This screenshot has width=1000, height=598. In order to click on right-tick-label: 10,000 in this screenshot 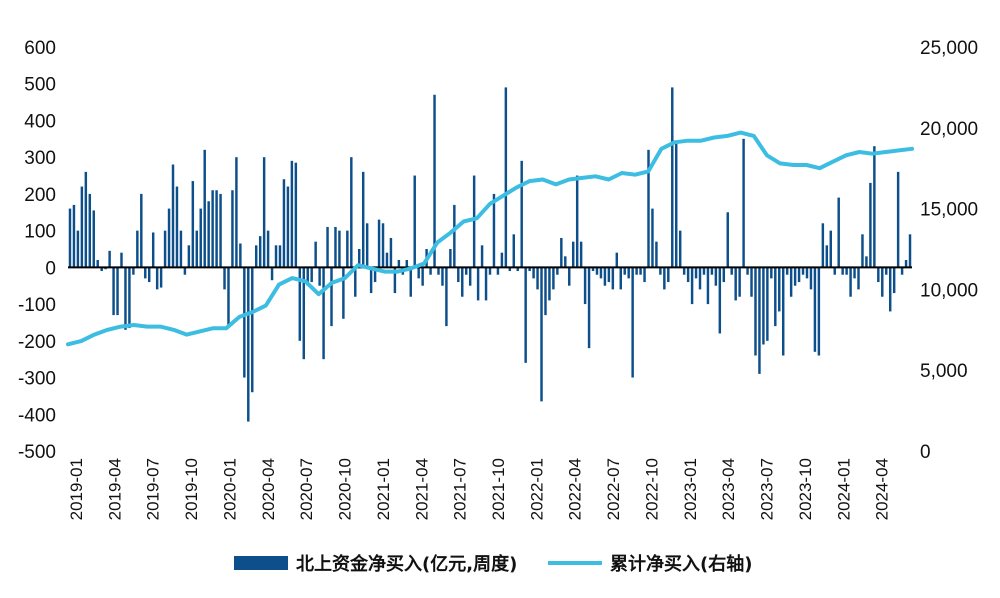, I will do `click(949, 290)`.